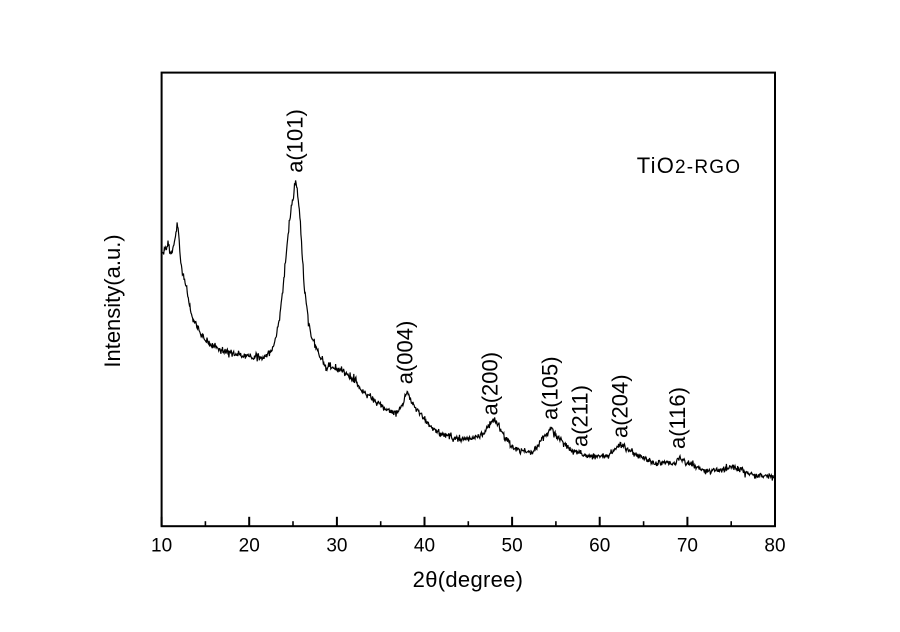  I want to click on svg-text: 10, so click(161, 546).